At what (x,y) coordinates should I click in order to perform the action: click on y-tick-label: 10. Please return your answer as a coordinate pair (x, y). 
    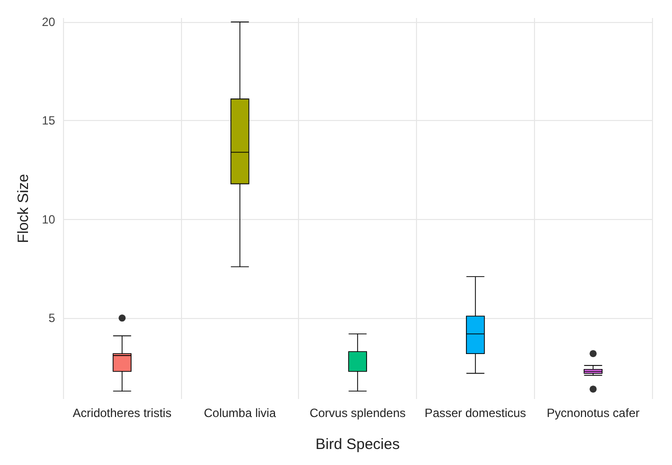
    Looking at the image, I should click on (49, 219).